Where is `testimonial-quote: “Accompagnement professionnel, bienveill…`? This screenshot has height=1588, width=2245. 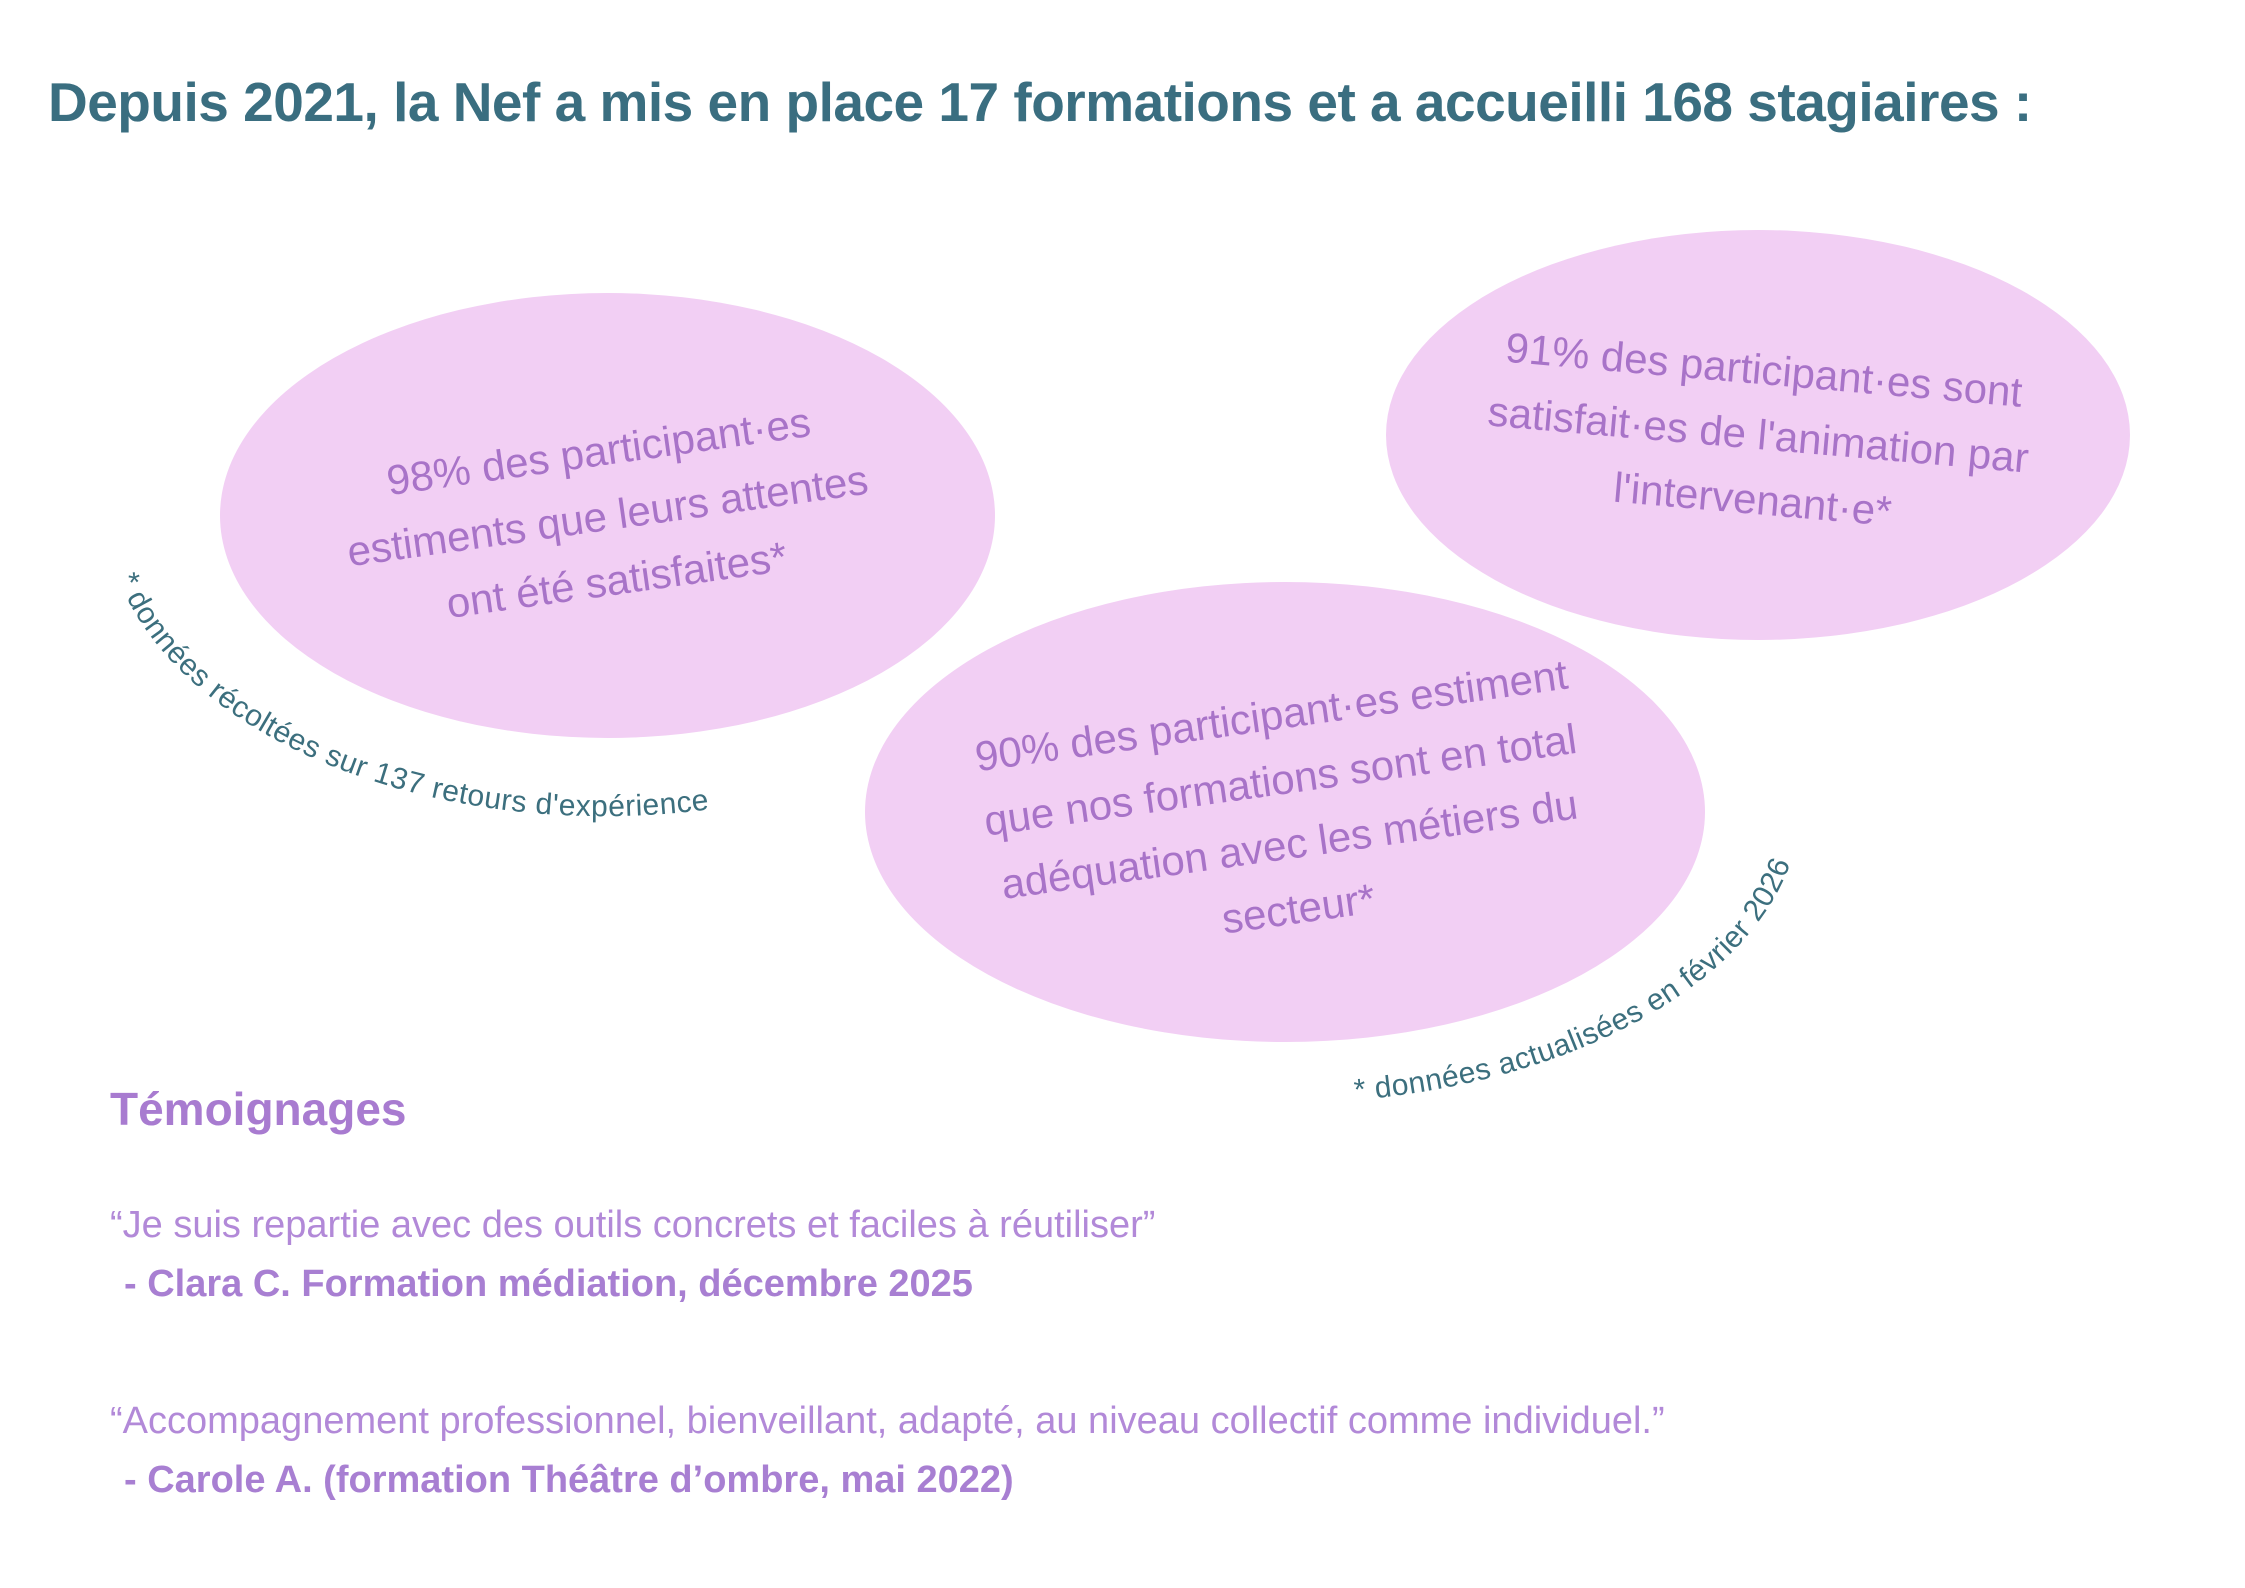 testimonial-quote: “Accompagnement professionnel, bienveill… is located at coordinates (887, 1420).